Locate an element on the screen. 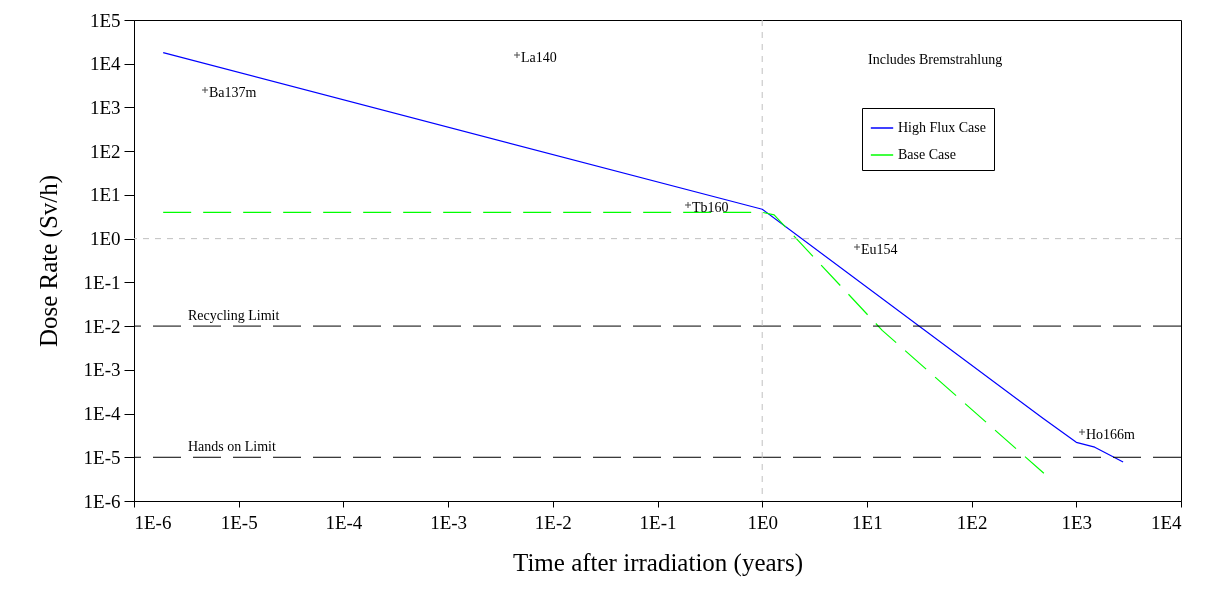 The width and height of the screenshot is (1218, 595). x-tick-label: 1E1 is located at coordinates (867, 522).